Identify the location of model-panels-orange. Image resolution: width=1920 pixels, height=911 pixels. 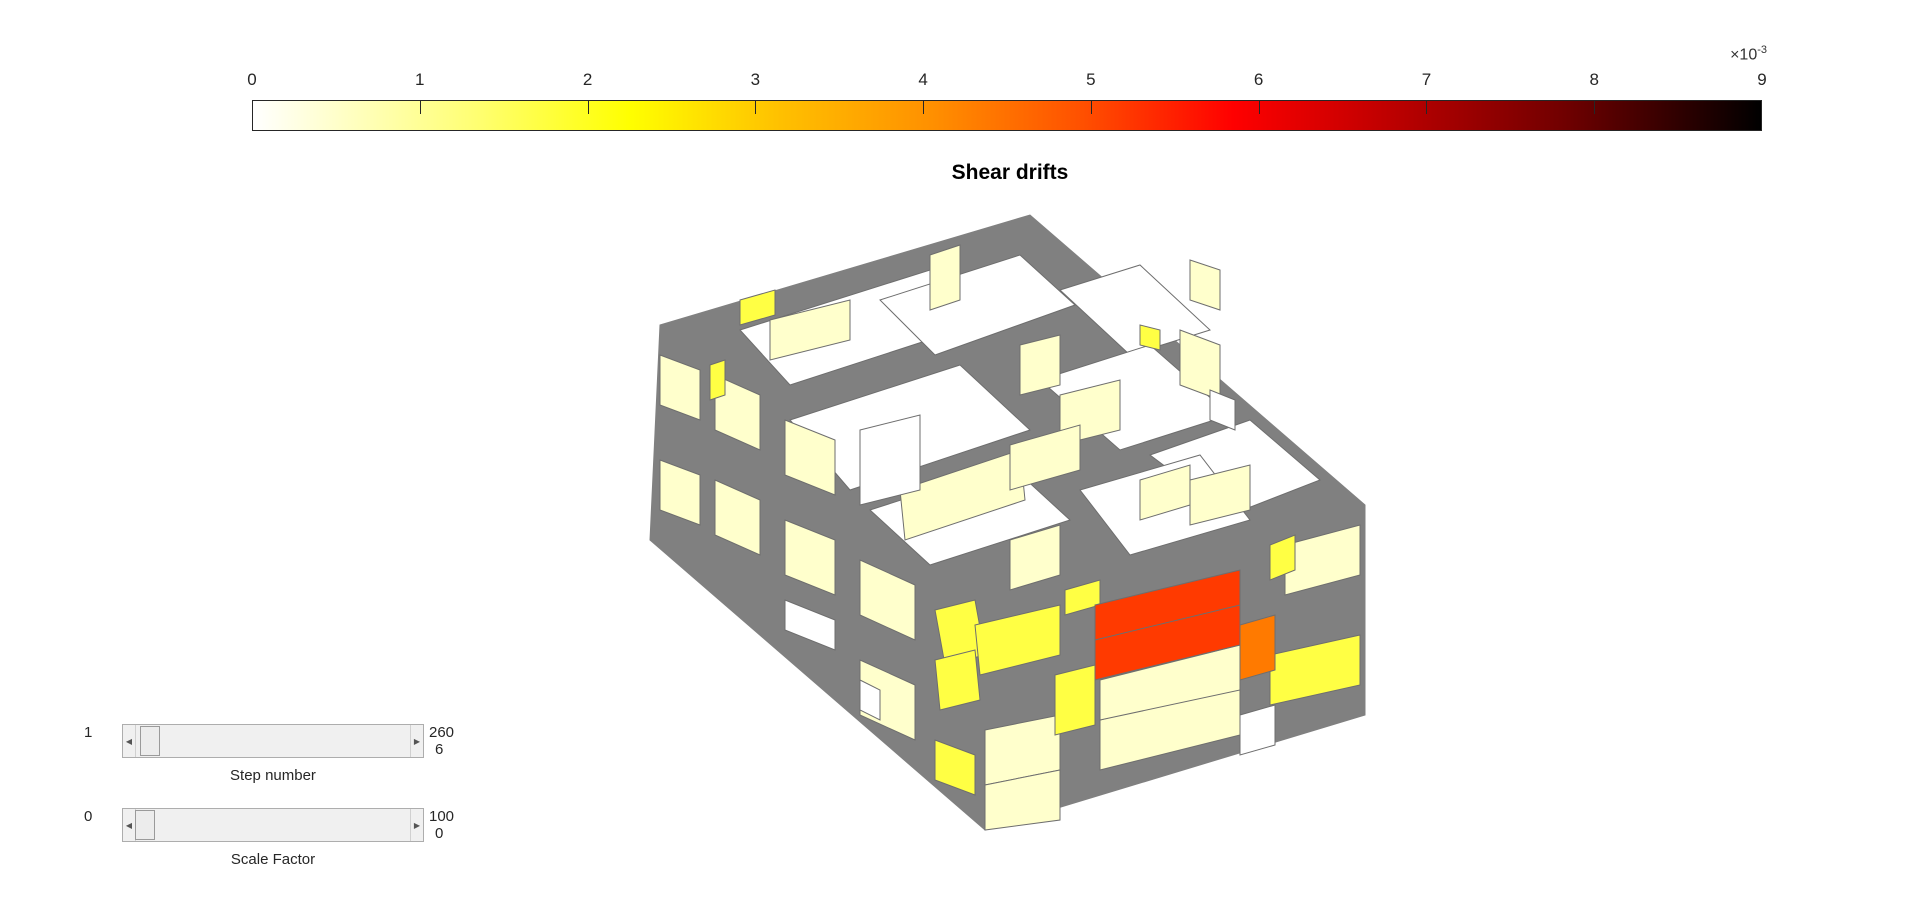
(1257, 647).